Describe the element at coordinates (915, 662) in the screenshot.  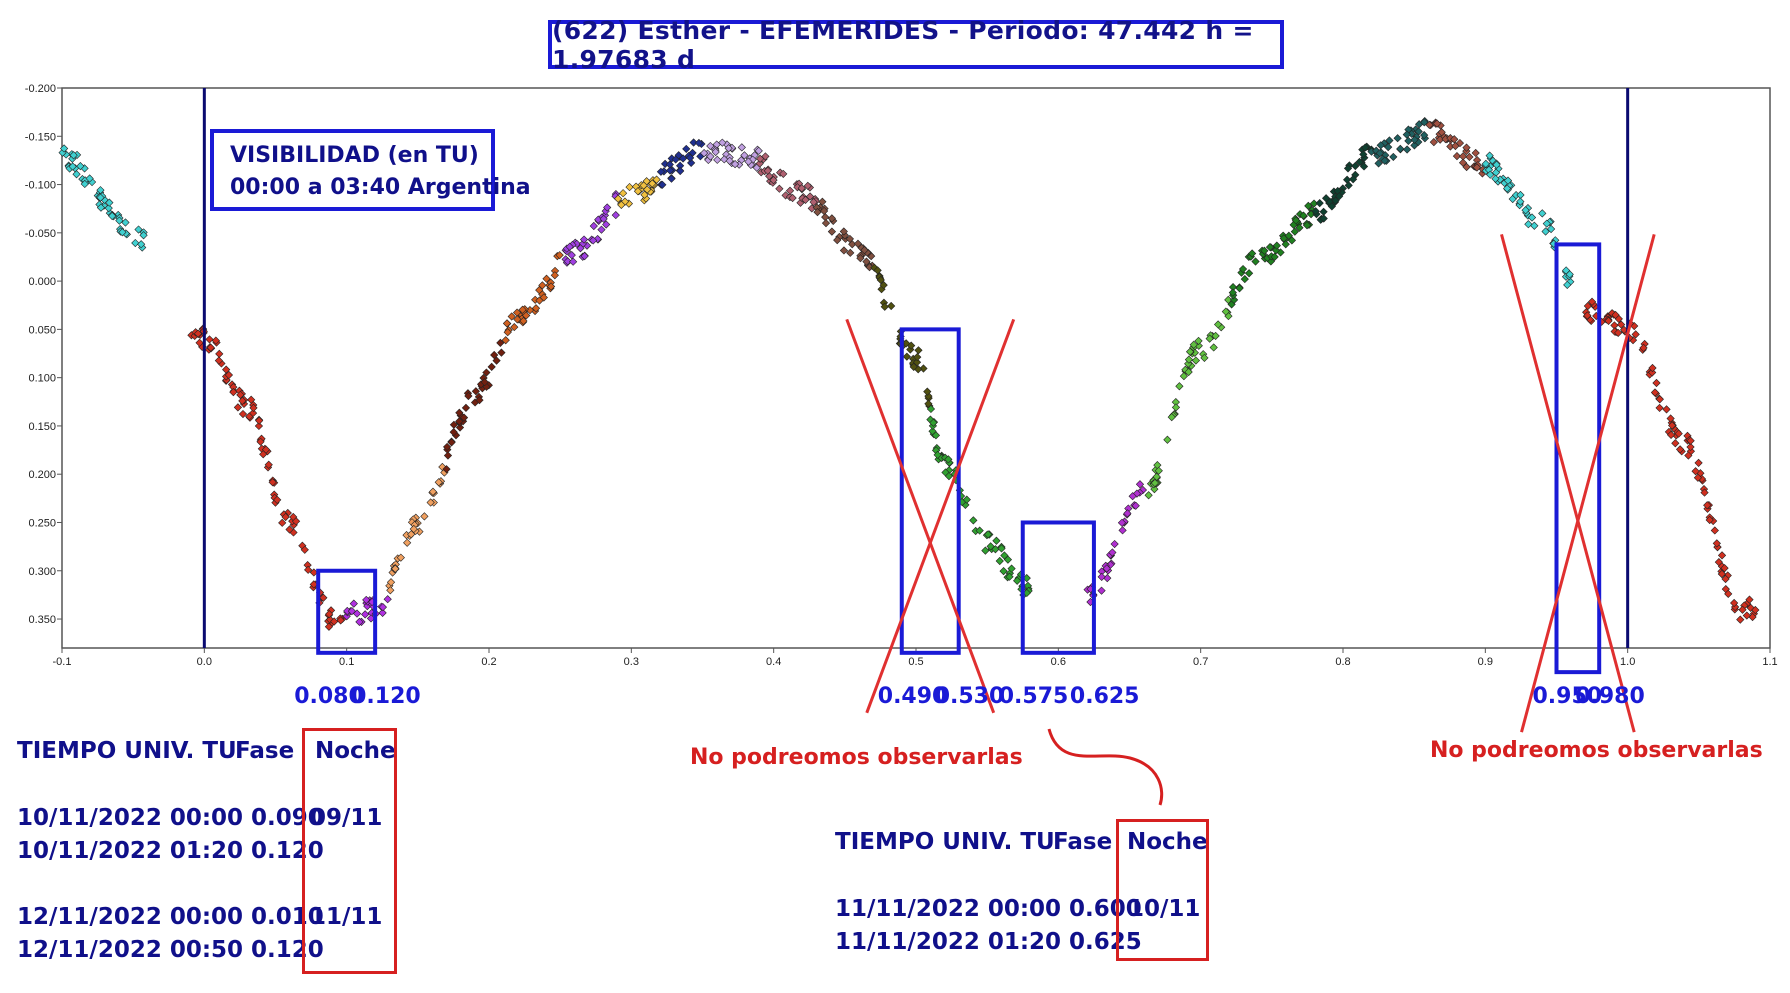
I see `x-tick-label: 0.5` at that location.